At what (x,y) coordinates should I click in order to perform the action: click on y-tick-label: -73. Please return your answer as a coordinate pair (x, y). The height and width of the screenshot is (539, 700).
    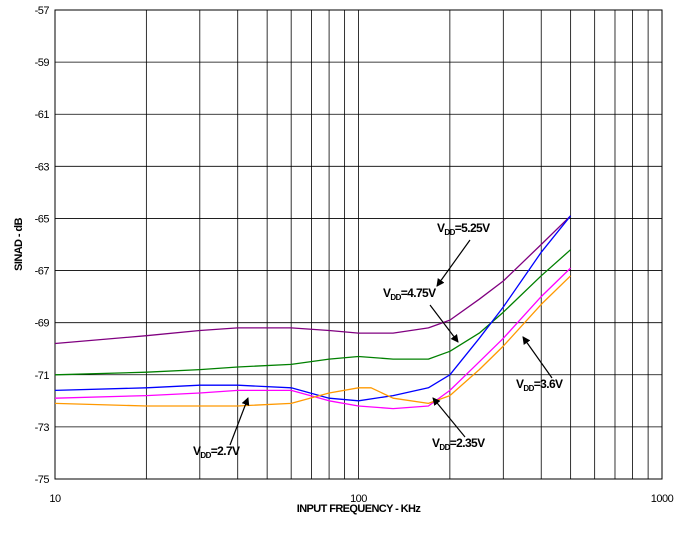
    Looking at the image, I should click on (42, 428).